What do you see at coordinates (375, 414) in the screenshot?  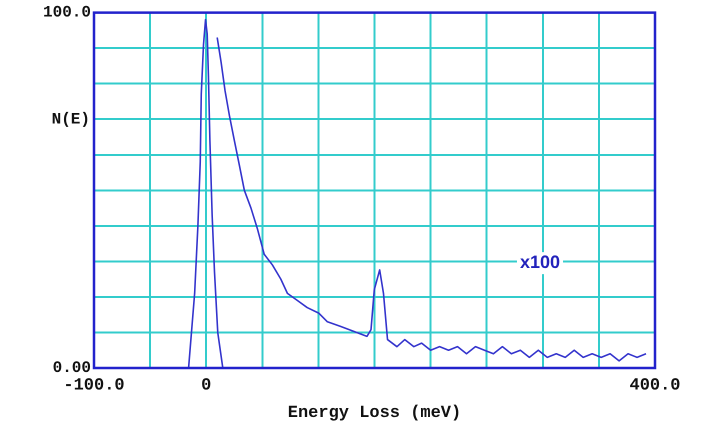 I see `x-axis-title: Energy Loss (meV)` at bounding box center [375, 414].